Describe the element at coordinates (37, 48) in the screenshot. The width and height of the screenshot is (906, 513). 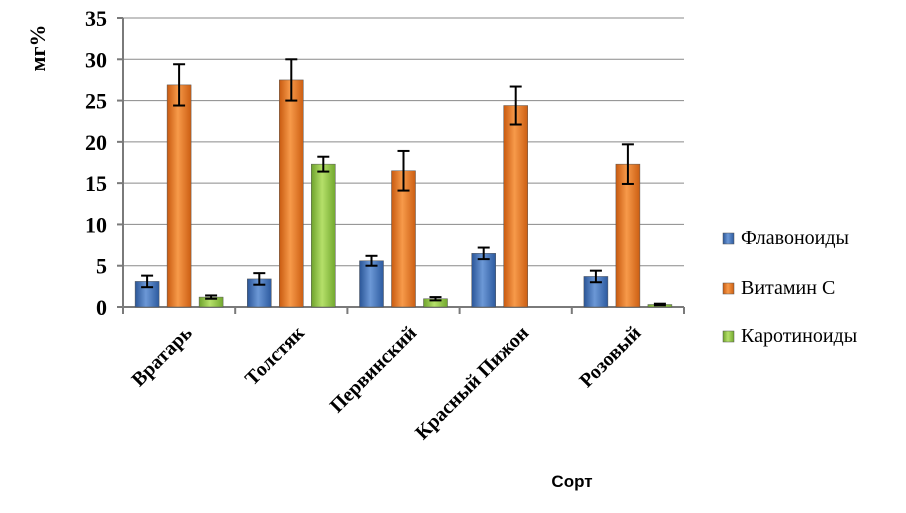
I see `y-axis-label: мг%` at that location.